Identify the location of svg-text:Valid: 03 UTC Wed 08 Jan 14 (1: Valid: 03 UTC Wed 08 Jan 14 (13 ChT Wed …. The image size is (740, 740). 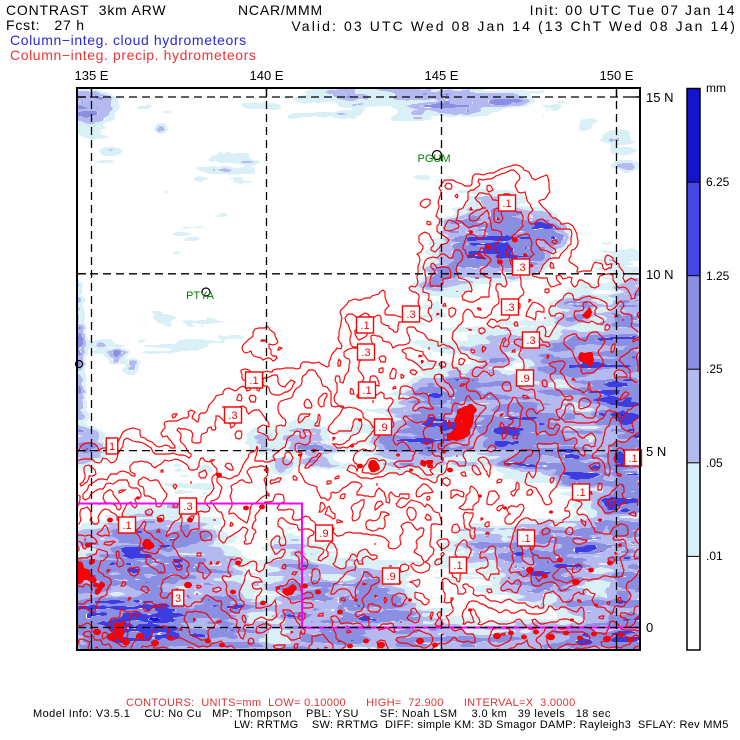
(514, 26).